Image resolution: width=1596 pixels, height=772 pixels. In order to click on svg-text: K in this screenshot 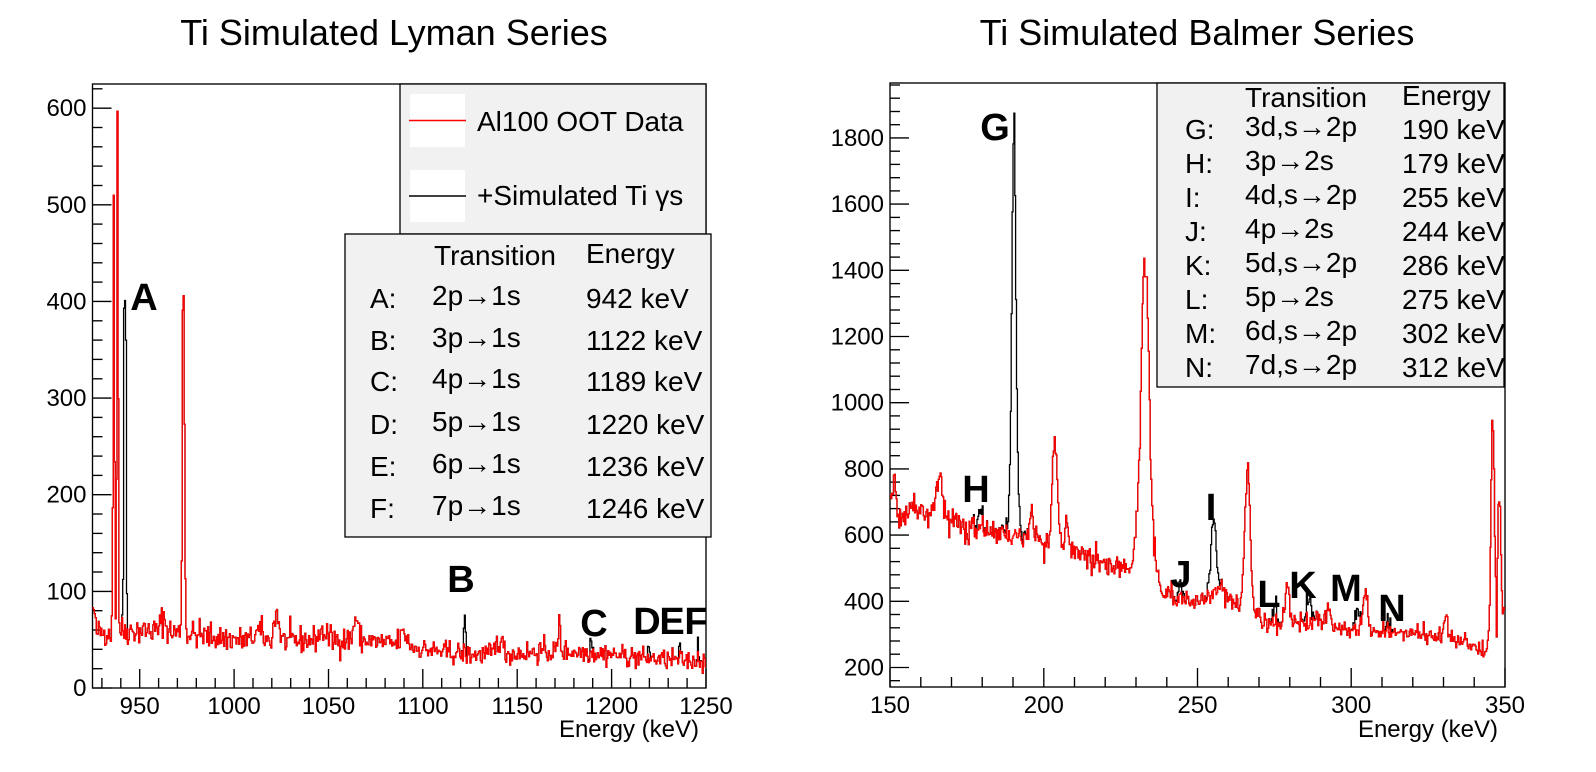, I will do `click(1303, 586)`.